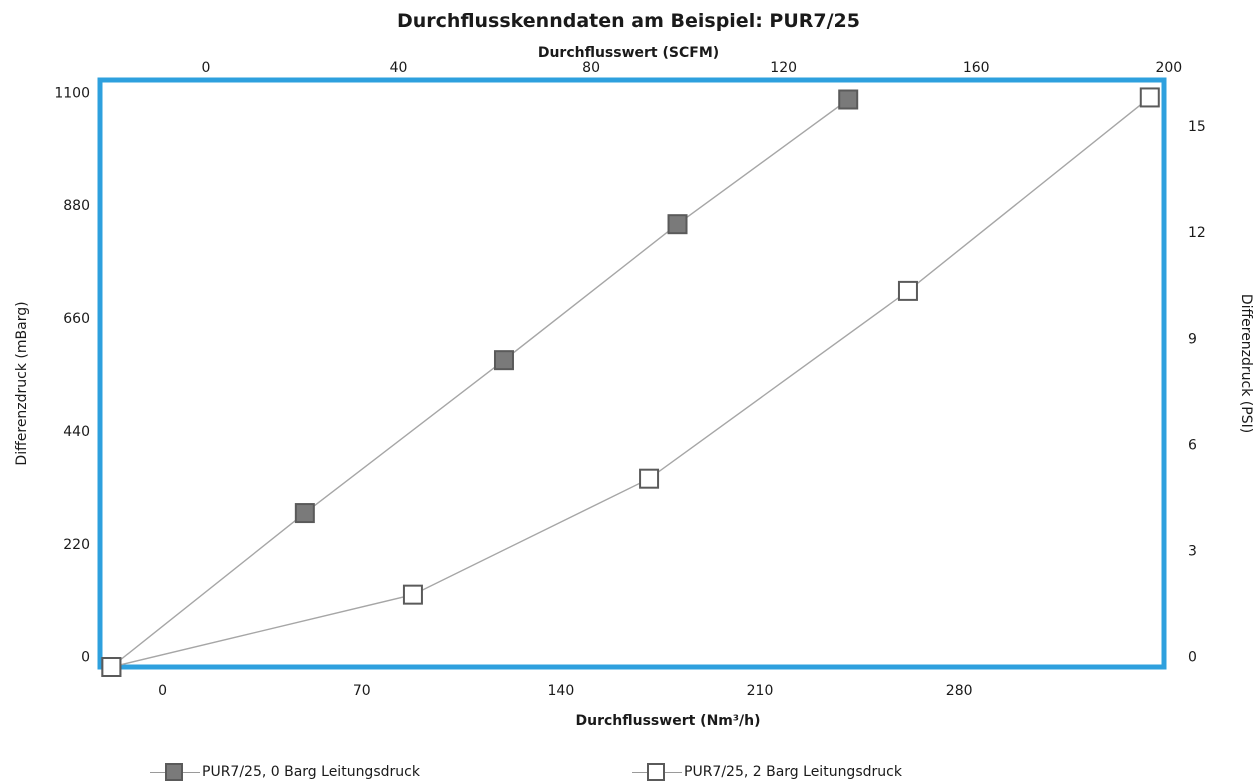 The image size is (1257, 784). I want to click on y-tick-label-5: 1100, so click(72, 93).